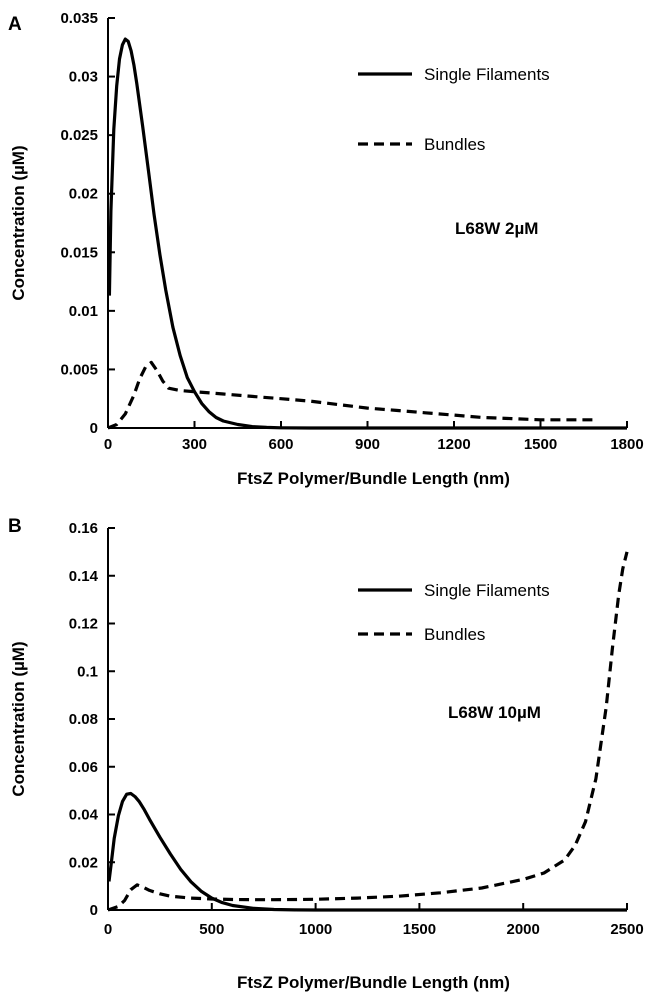  What do you see at coordinates (626, 444) in the screenshot?
I see `x-tick-label: 1800` at bounding box center [626, 444].